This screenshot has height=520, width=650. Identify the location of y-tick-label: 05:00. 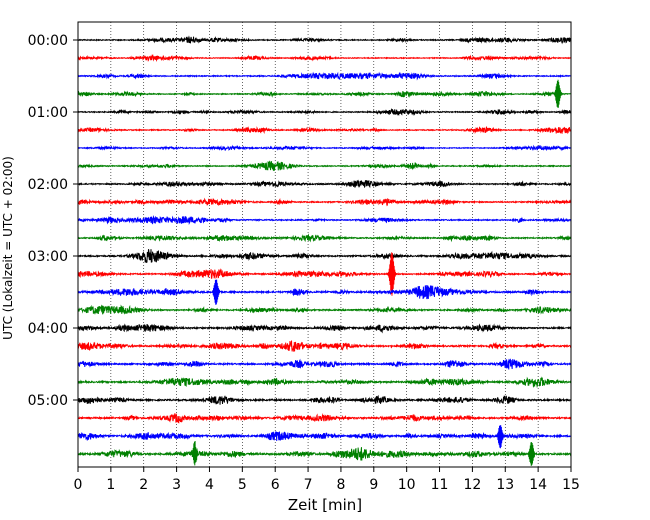
(48, 401).